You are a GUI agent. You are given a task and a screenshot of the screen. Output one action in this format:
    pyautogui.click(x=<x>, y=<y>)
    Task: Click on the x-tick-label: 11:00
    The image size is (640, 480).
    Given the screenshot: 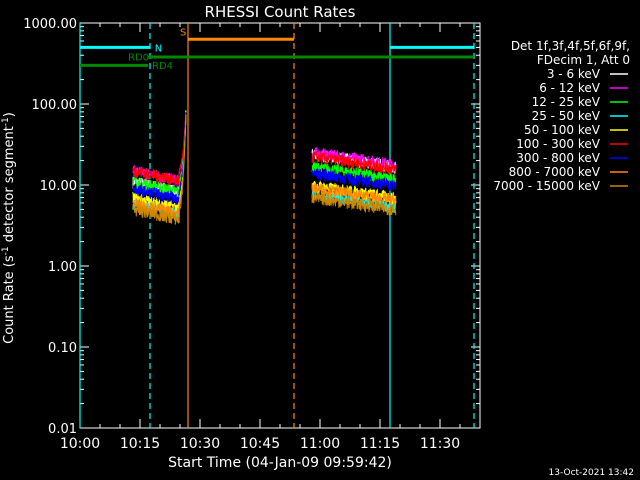 What is the action you would take?
    pyautogui.click(x=320, y=444)
    